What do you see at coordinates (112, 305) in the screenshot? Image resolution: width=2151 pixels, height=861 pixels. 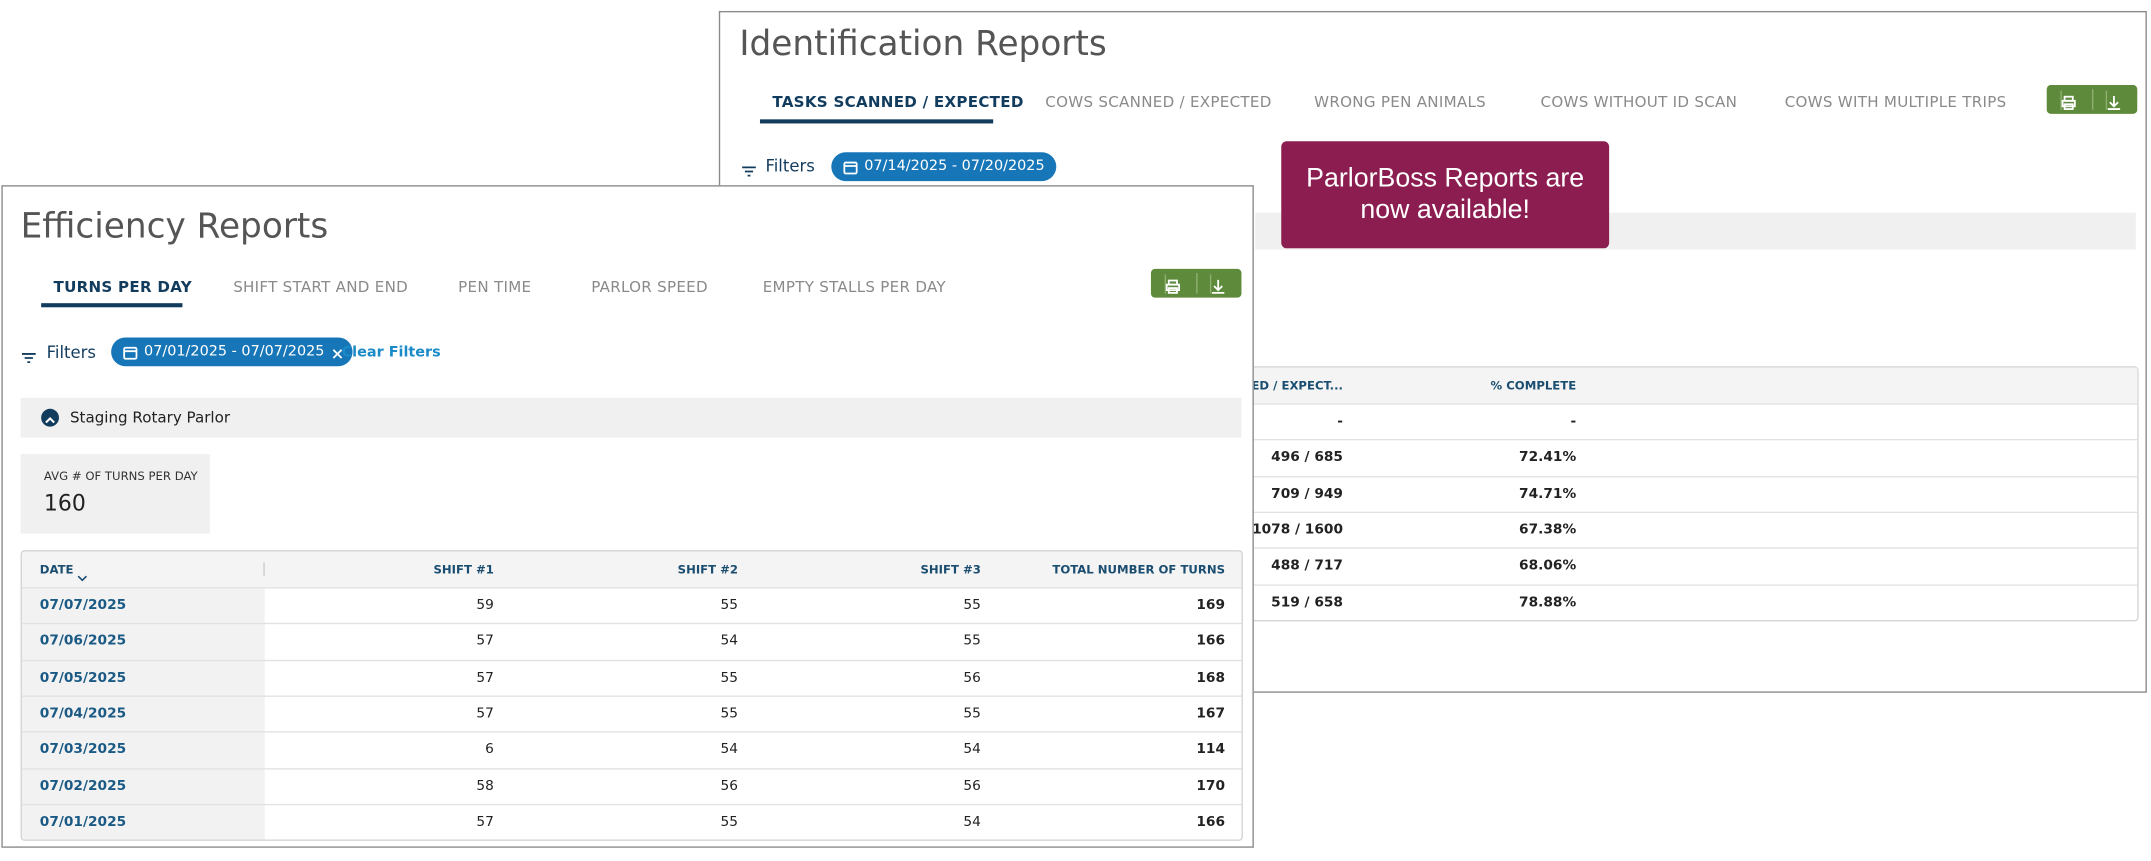 I see `tab-underline` at bounding box center [112, 305].